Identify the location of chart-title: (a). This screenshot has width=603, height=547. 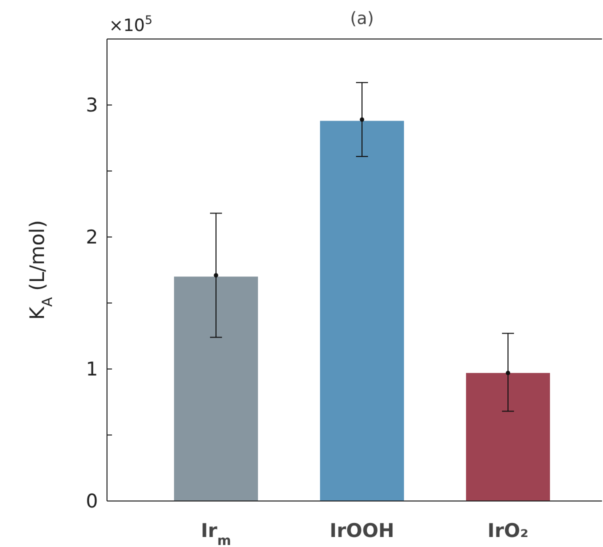
(362, 19).